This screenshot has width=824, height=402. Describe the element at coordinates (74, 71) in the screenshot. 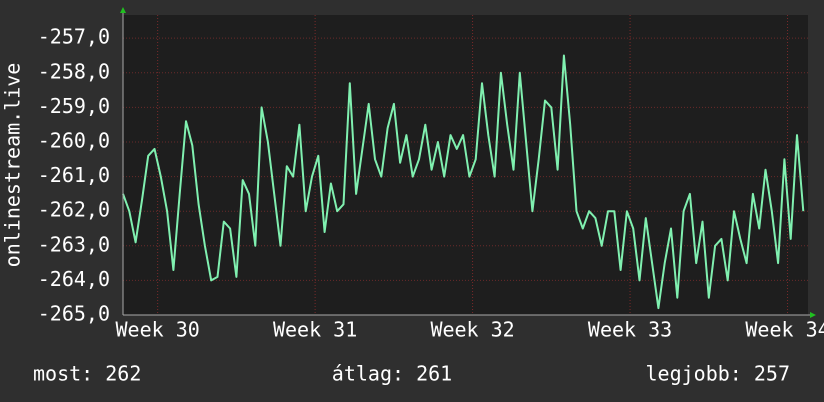

I see `y-tick-label: -258,0` at that location.